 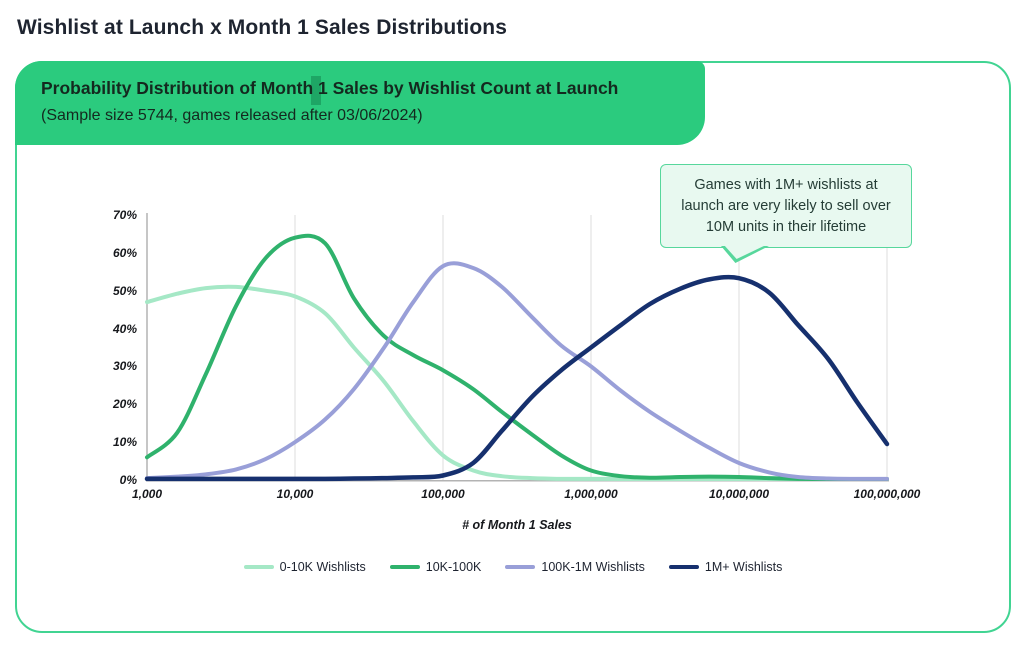 What do you see at coordinates (124, 442) in the screenshot?
I see `y-tick-label: 10%` at bounding box center [124, 442].